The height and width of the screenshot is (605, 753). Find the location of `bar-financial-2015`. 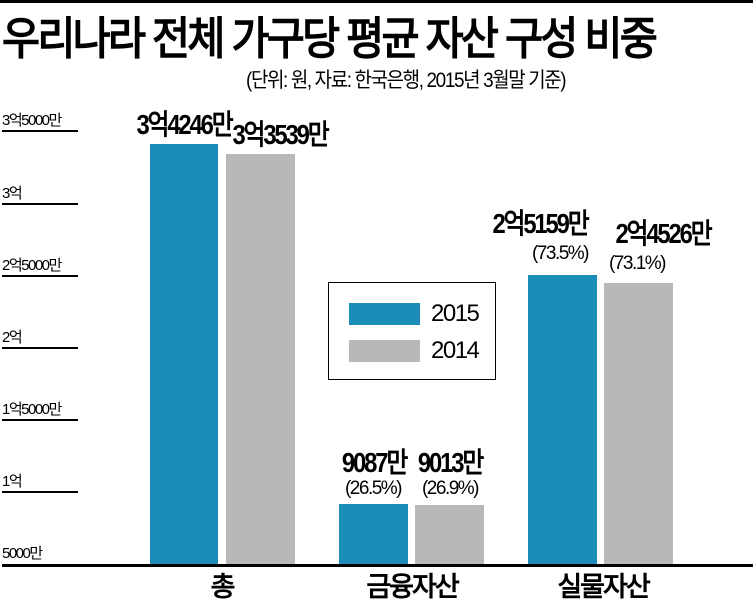

bar-financial-2015 is located at coordinates (373, 534).